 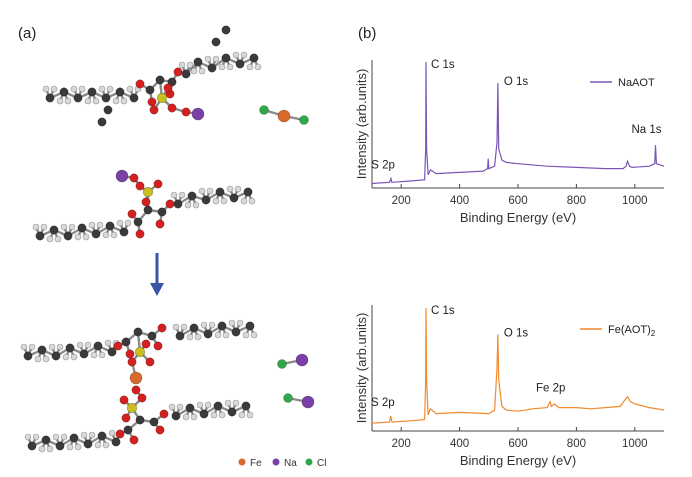 What do you see at coordinates (276, 462) in the screenshot?
I see `element-legend-na-marker` at bounding box center [276, 462].